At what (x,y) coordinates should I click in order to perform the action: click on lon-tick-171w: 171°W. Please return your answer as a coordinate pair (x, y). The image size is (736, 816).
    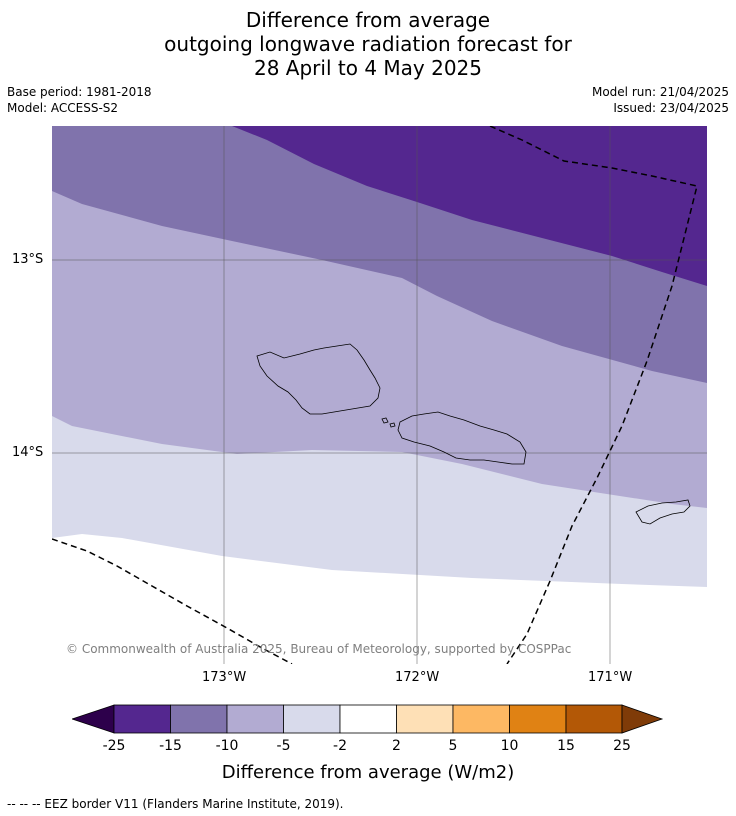
    Looking at the image, I should click on (610, 677).